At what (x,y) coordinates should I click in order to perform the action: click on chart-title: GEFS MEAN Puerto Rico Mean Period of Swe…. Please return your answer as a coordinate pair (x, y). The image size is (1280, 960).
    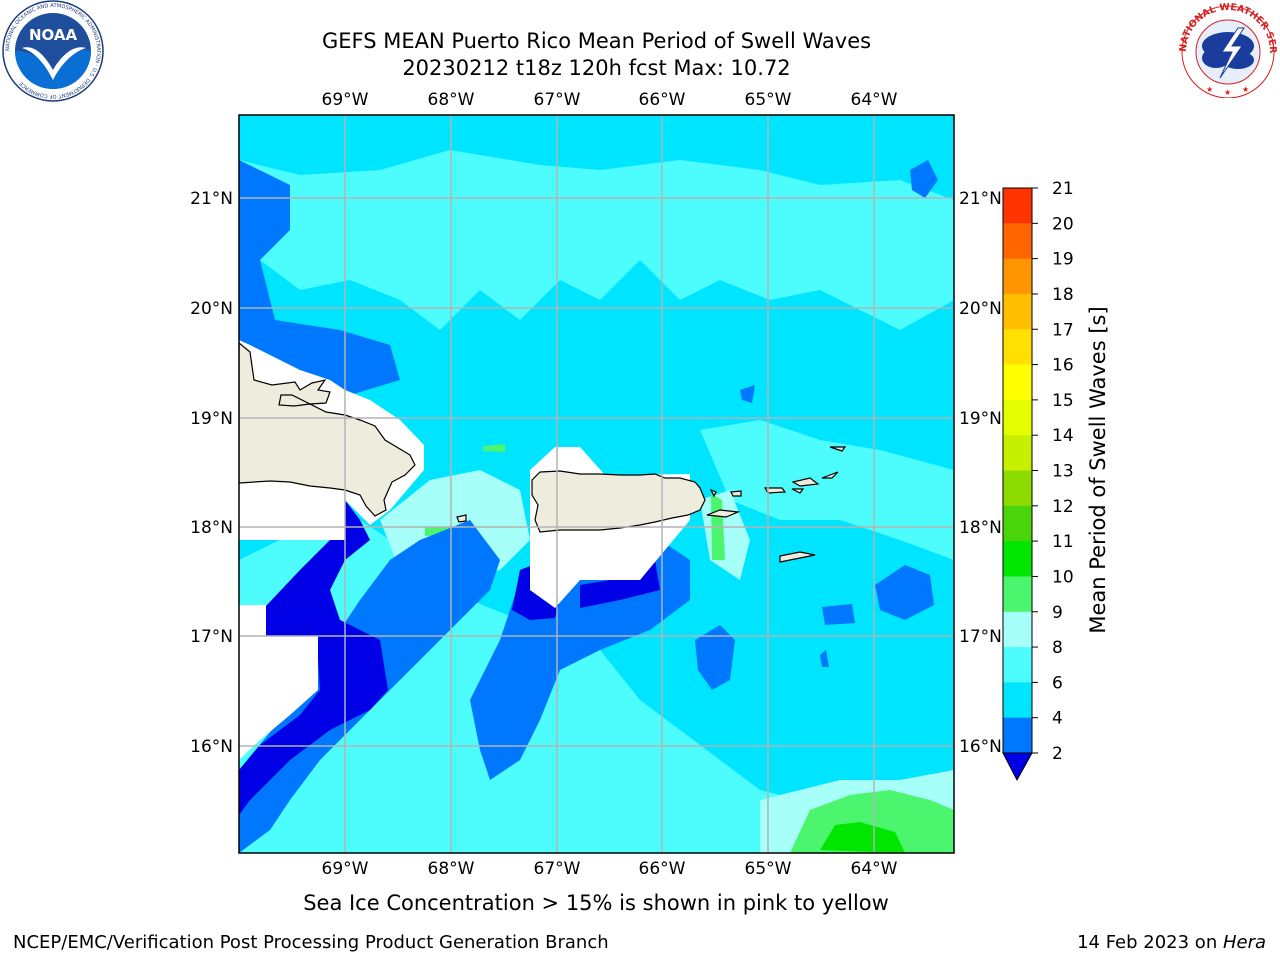
    Looking at the image, I should click on (596, 41).